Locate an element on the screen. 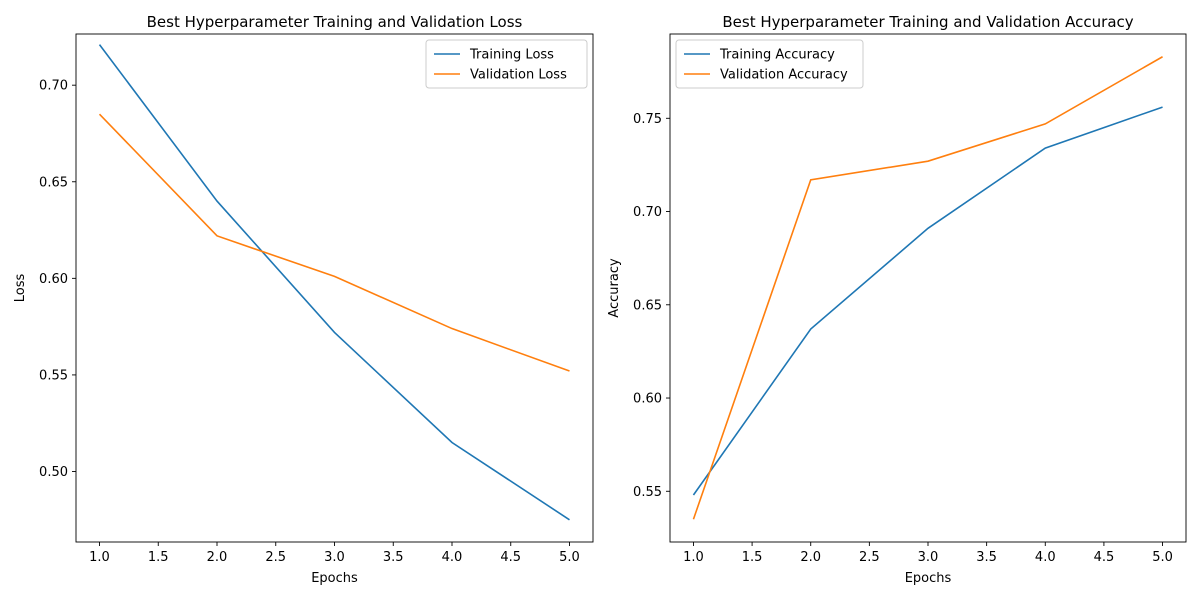 The image size is (1200, 600). legend: Training Accuracy Validation Accuracy is located at coordinates (769, 64).